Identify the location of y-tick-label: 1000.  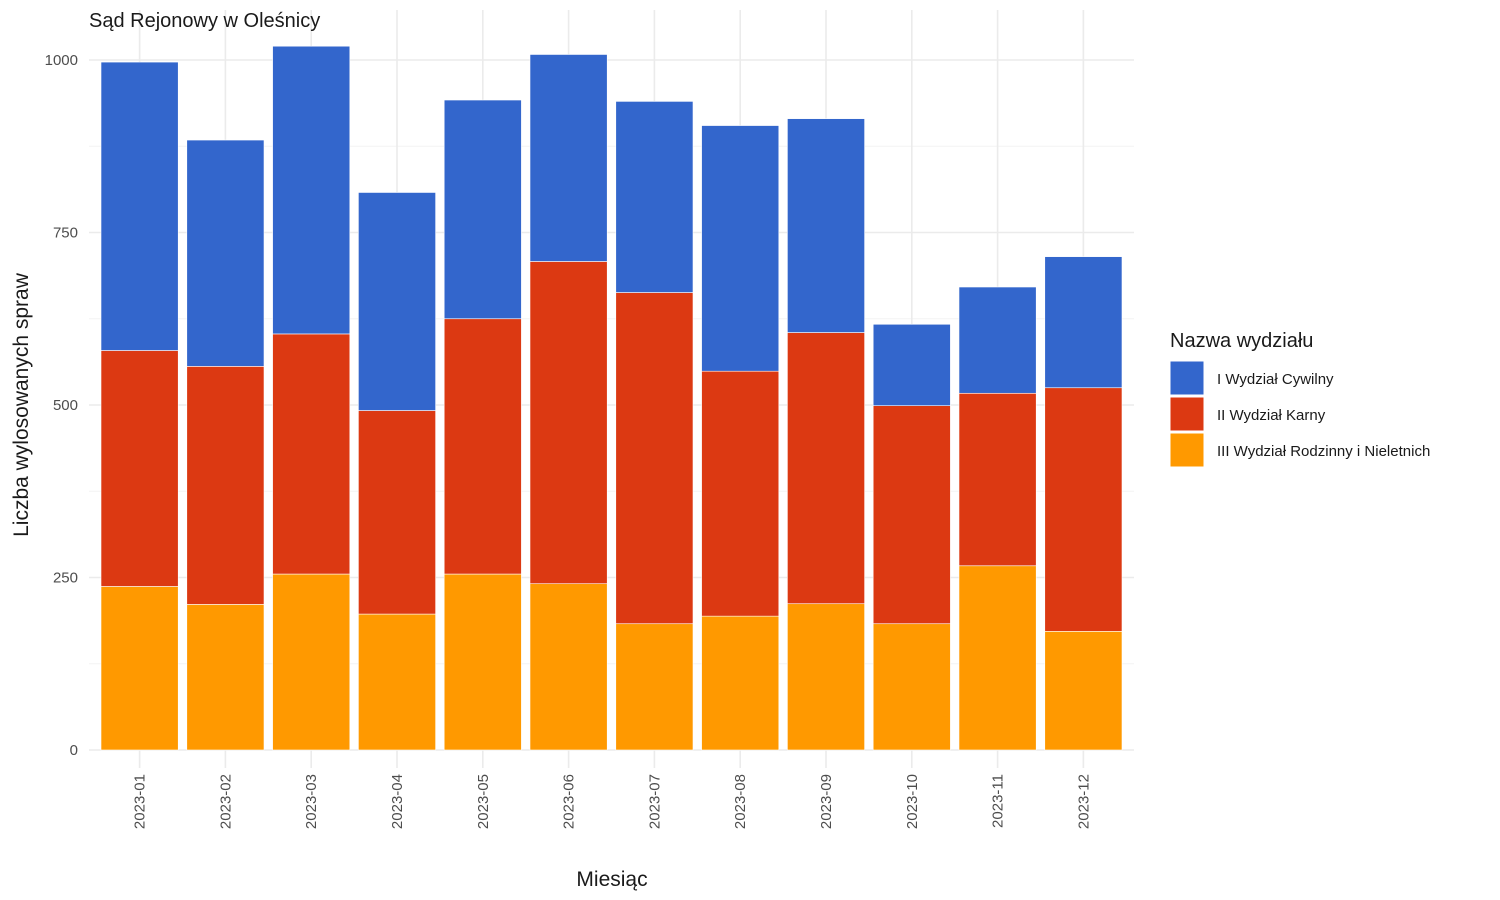
(61, 60).